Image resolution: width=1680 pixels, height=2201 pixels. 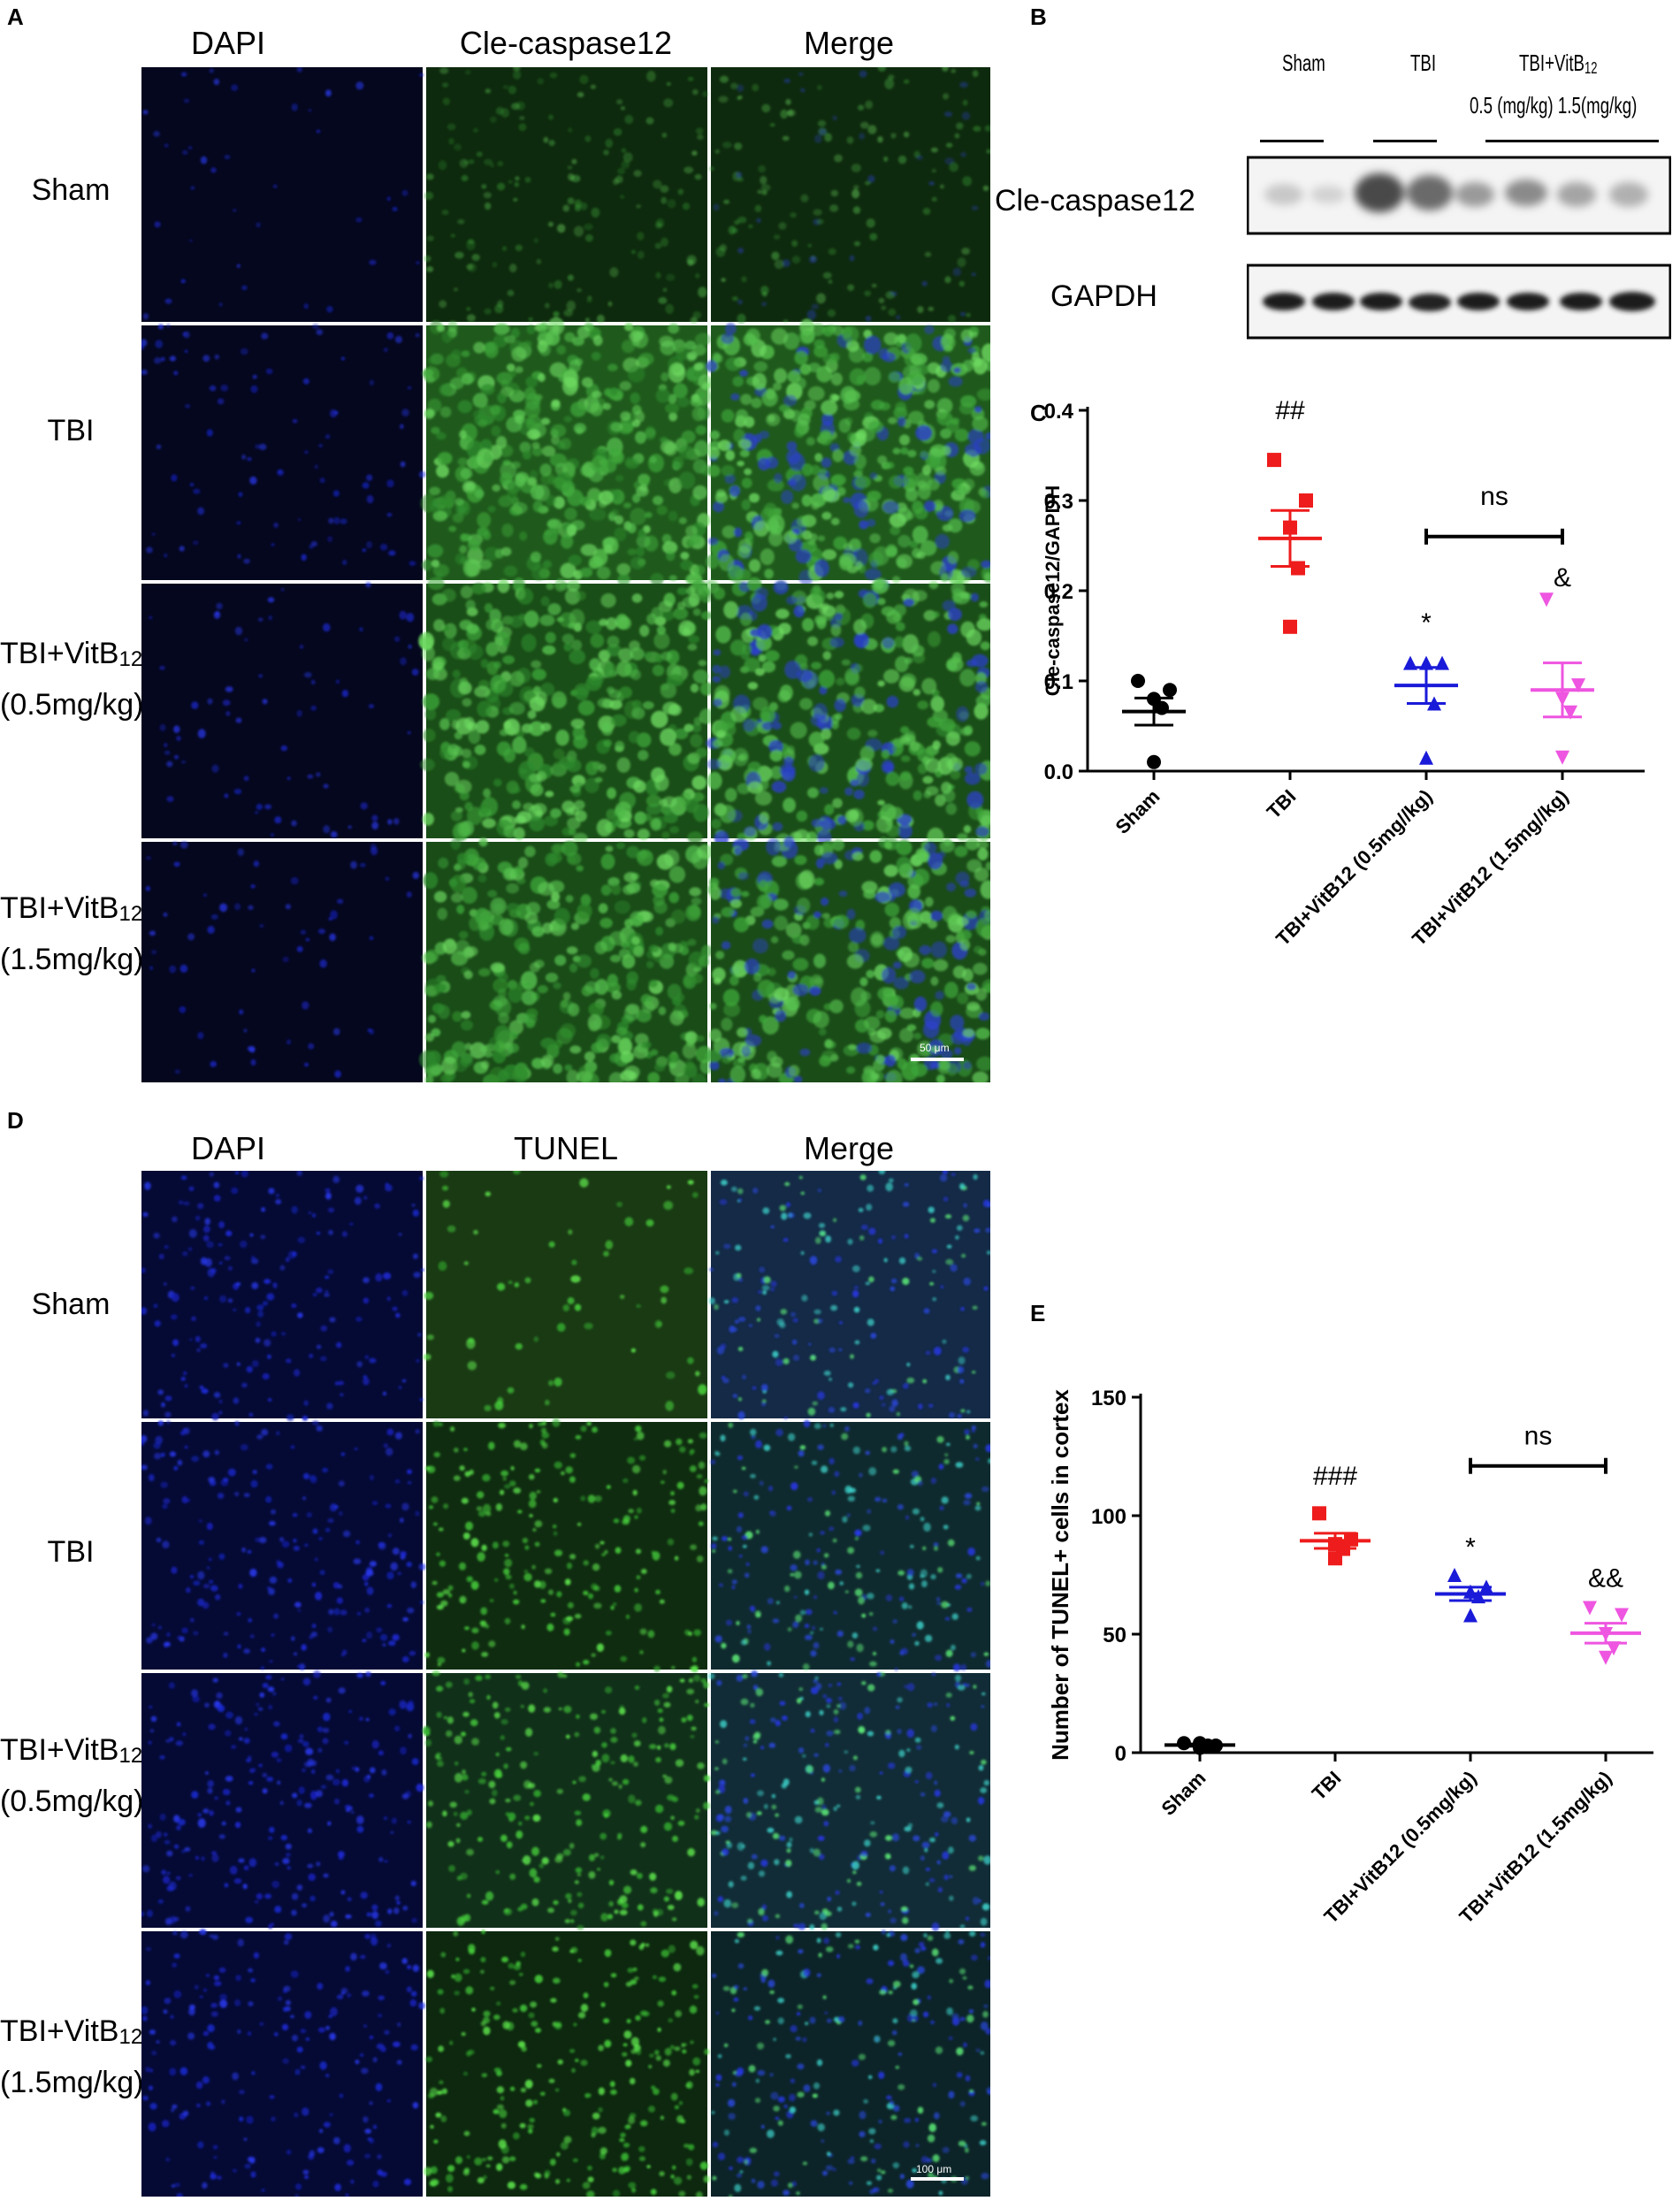 What do you see at coordinates (1353, 868) in the screenshot?
I see `x-tick-label: TBI+VitB12 (0.5mg//kg)` at bounding box center [1353, 868].